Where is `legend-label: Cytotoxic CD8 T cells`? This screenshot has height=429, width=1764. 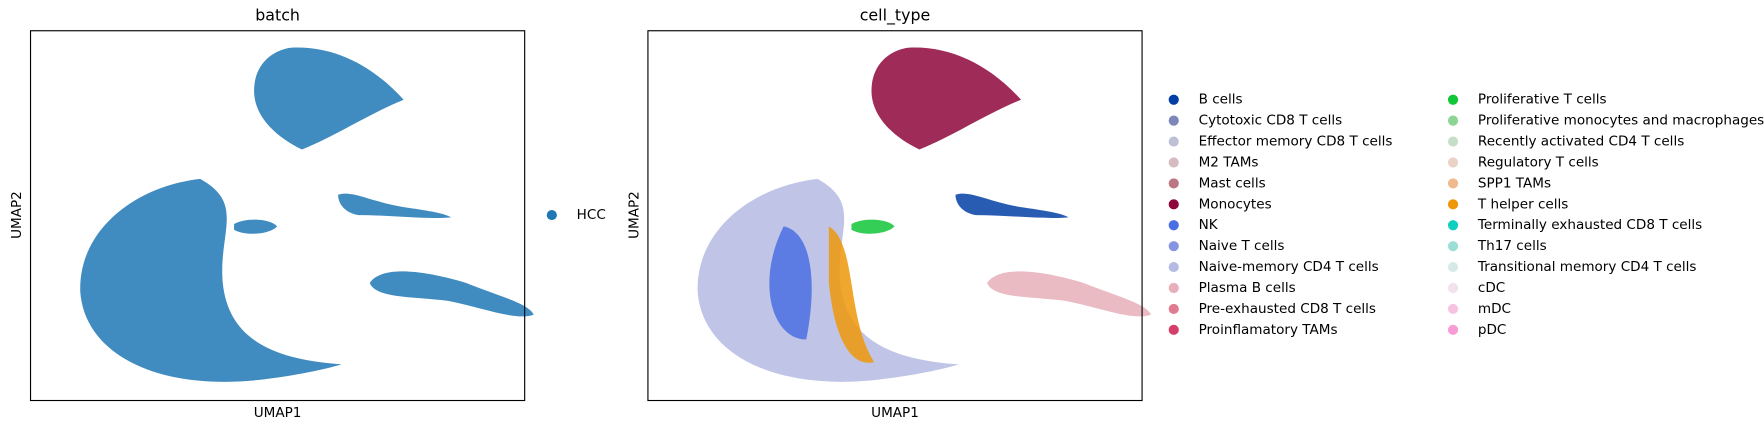 legend-label: Cytotoxic CD8 T cells is located at coordinates (1271, 121).